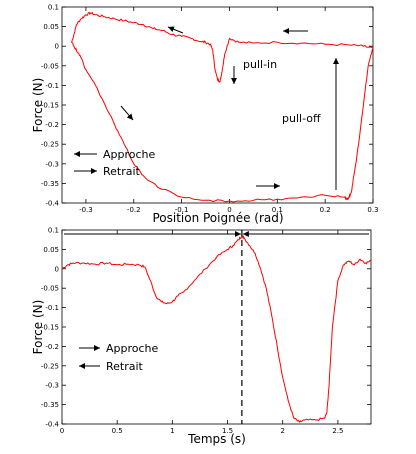 The image size is (416, 454). Describe the element at coordinates (277, 210) in the screenshot. I see `top-x-tick-label: 0.1` at that location.